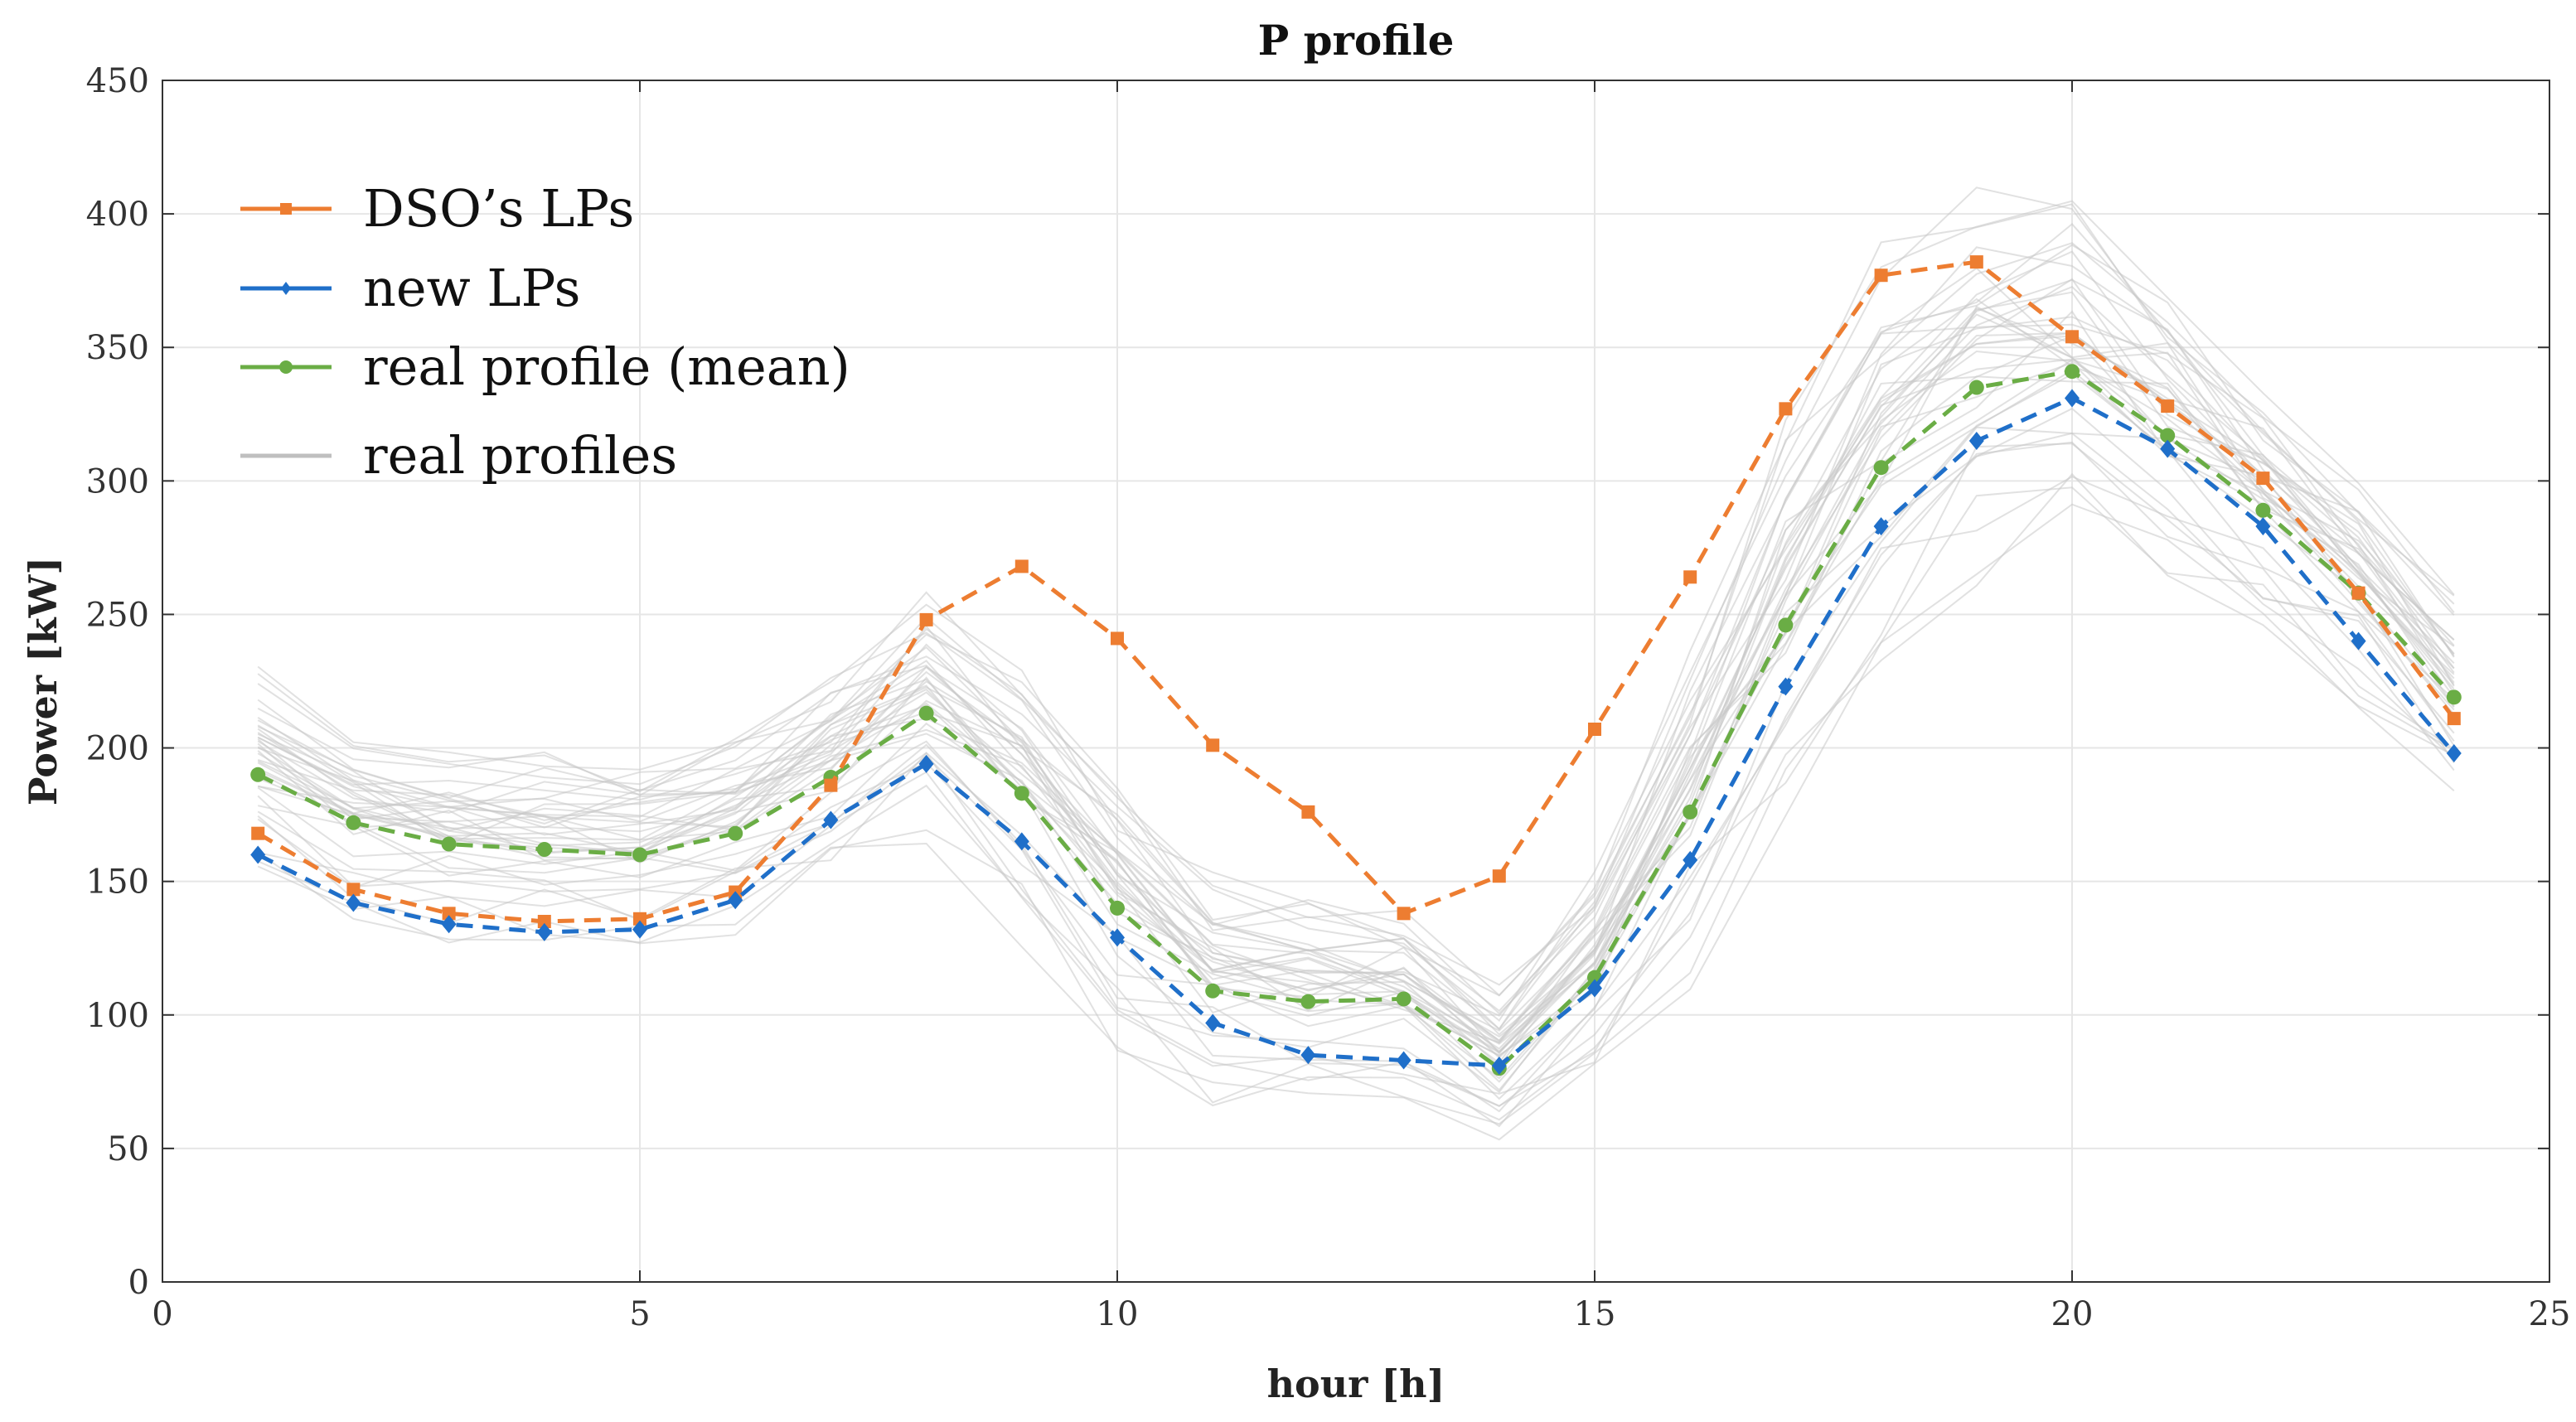 This screenshot has width=2576, height=1422. Describe the element at coordinates (1356, 1384) in the screenshot. I see `x-axis-label: hour [h]` at that location.